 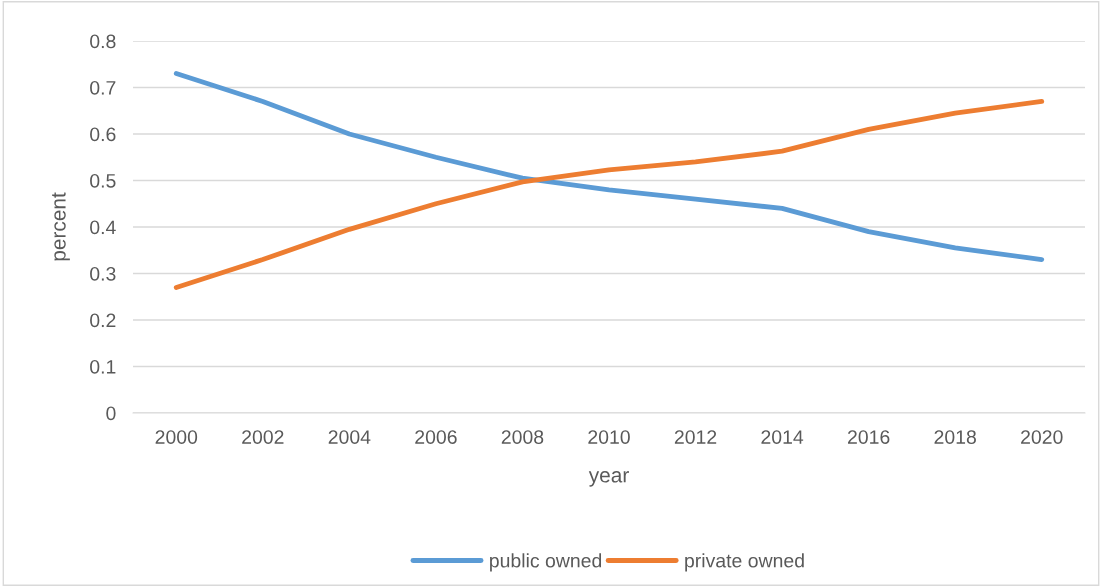 I want to click on x-axis-title: year, so click(x=608, y=479).